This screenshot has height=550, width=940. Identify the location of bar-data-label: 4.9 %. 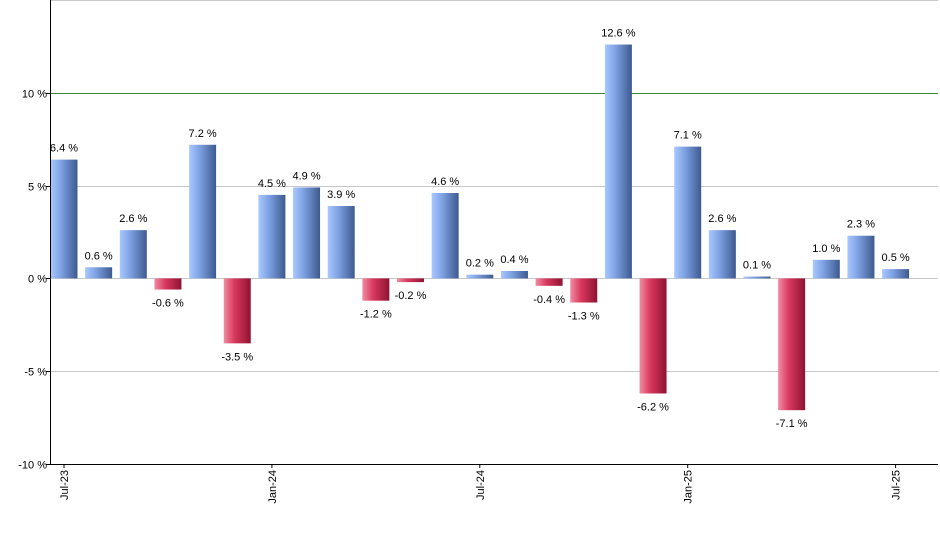
(306, 176).